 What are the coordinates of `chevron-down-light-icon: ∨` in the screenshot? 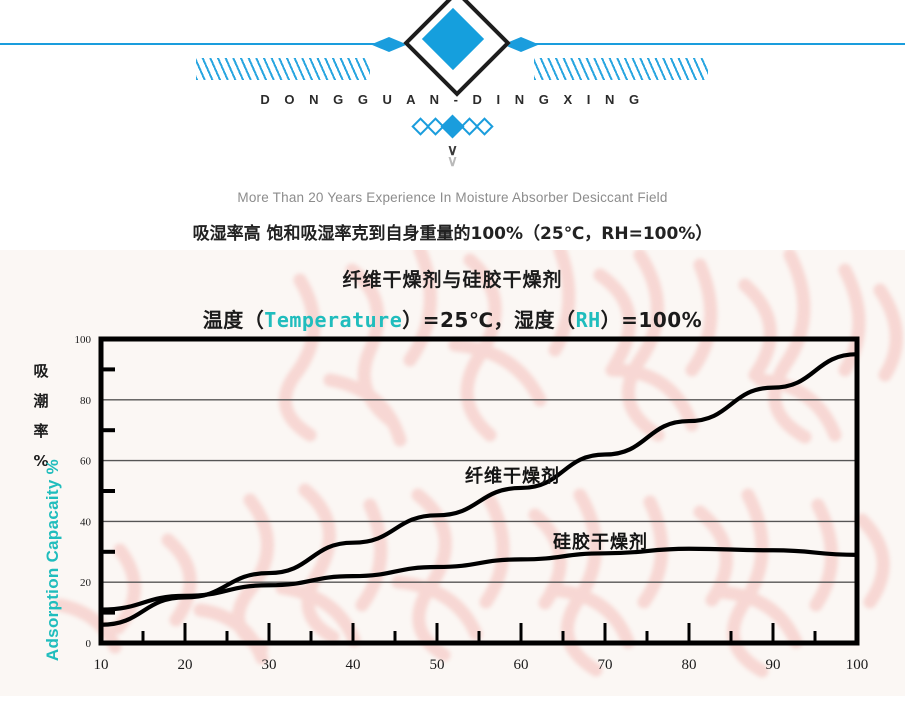 It's located at (452, 161).